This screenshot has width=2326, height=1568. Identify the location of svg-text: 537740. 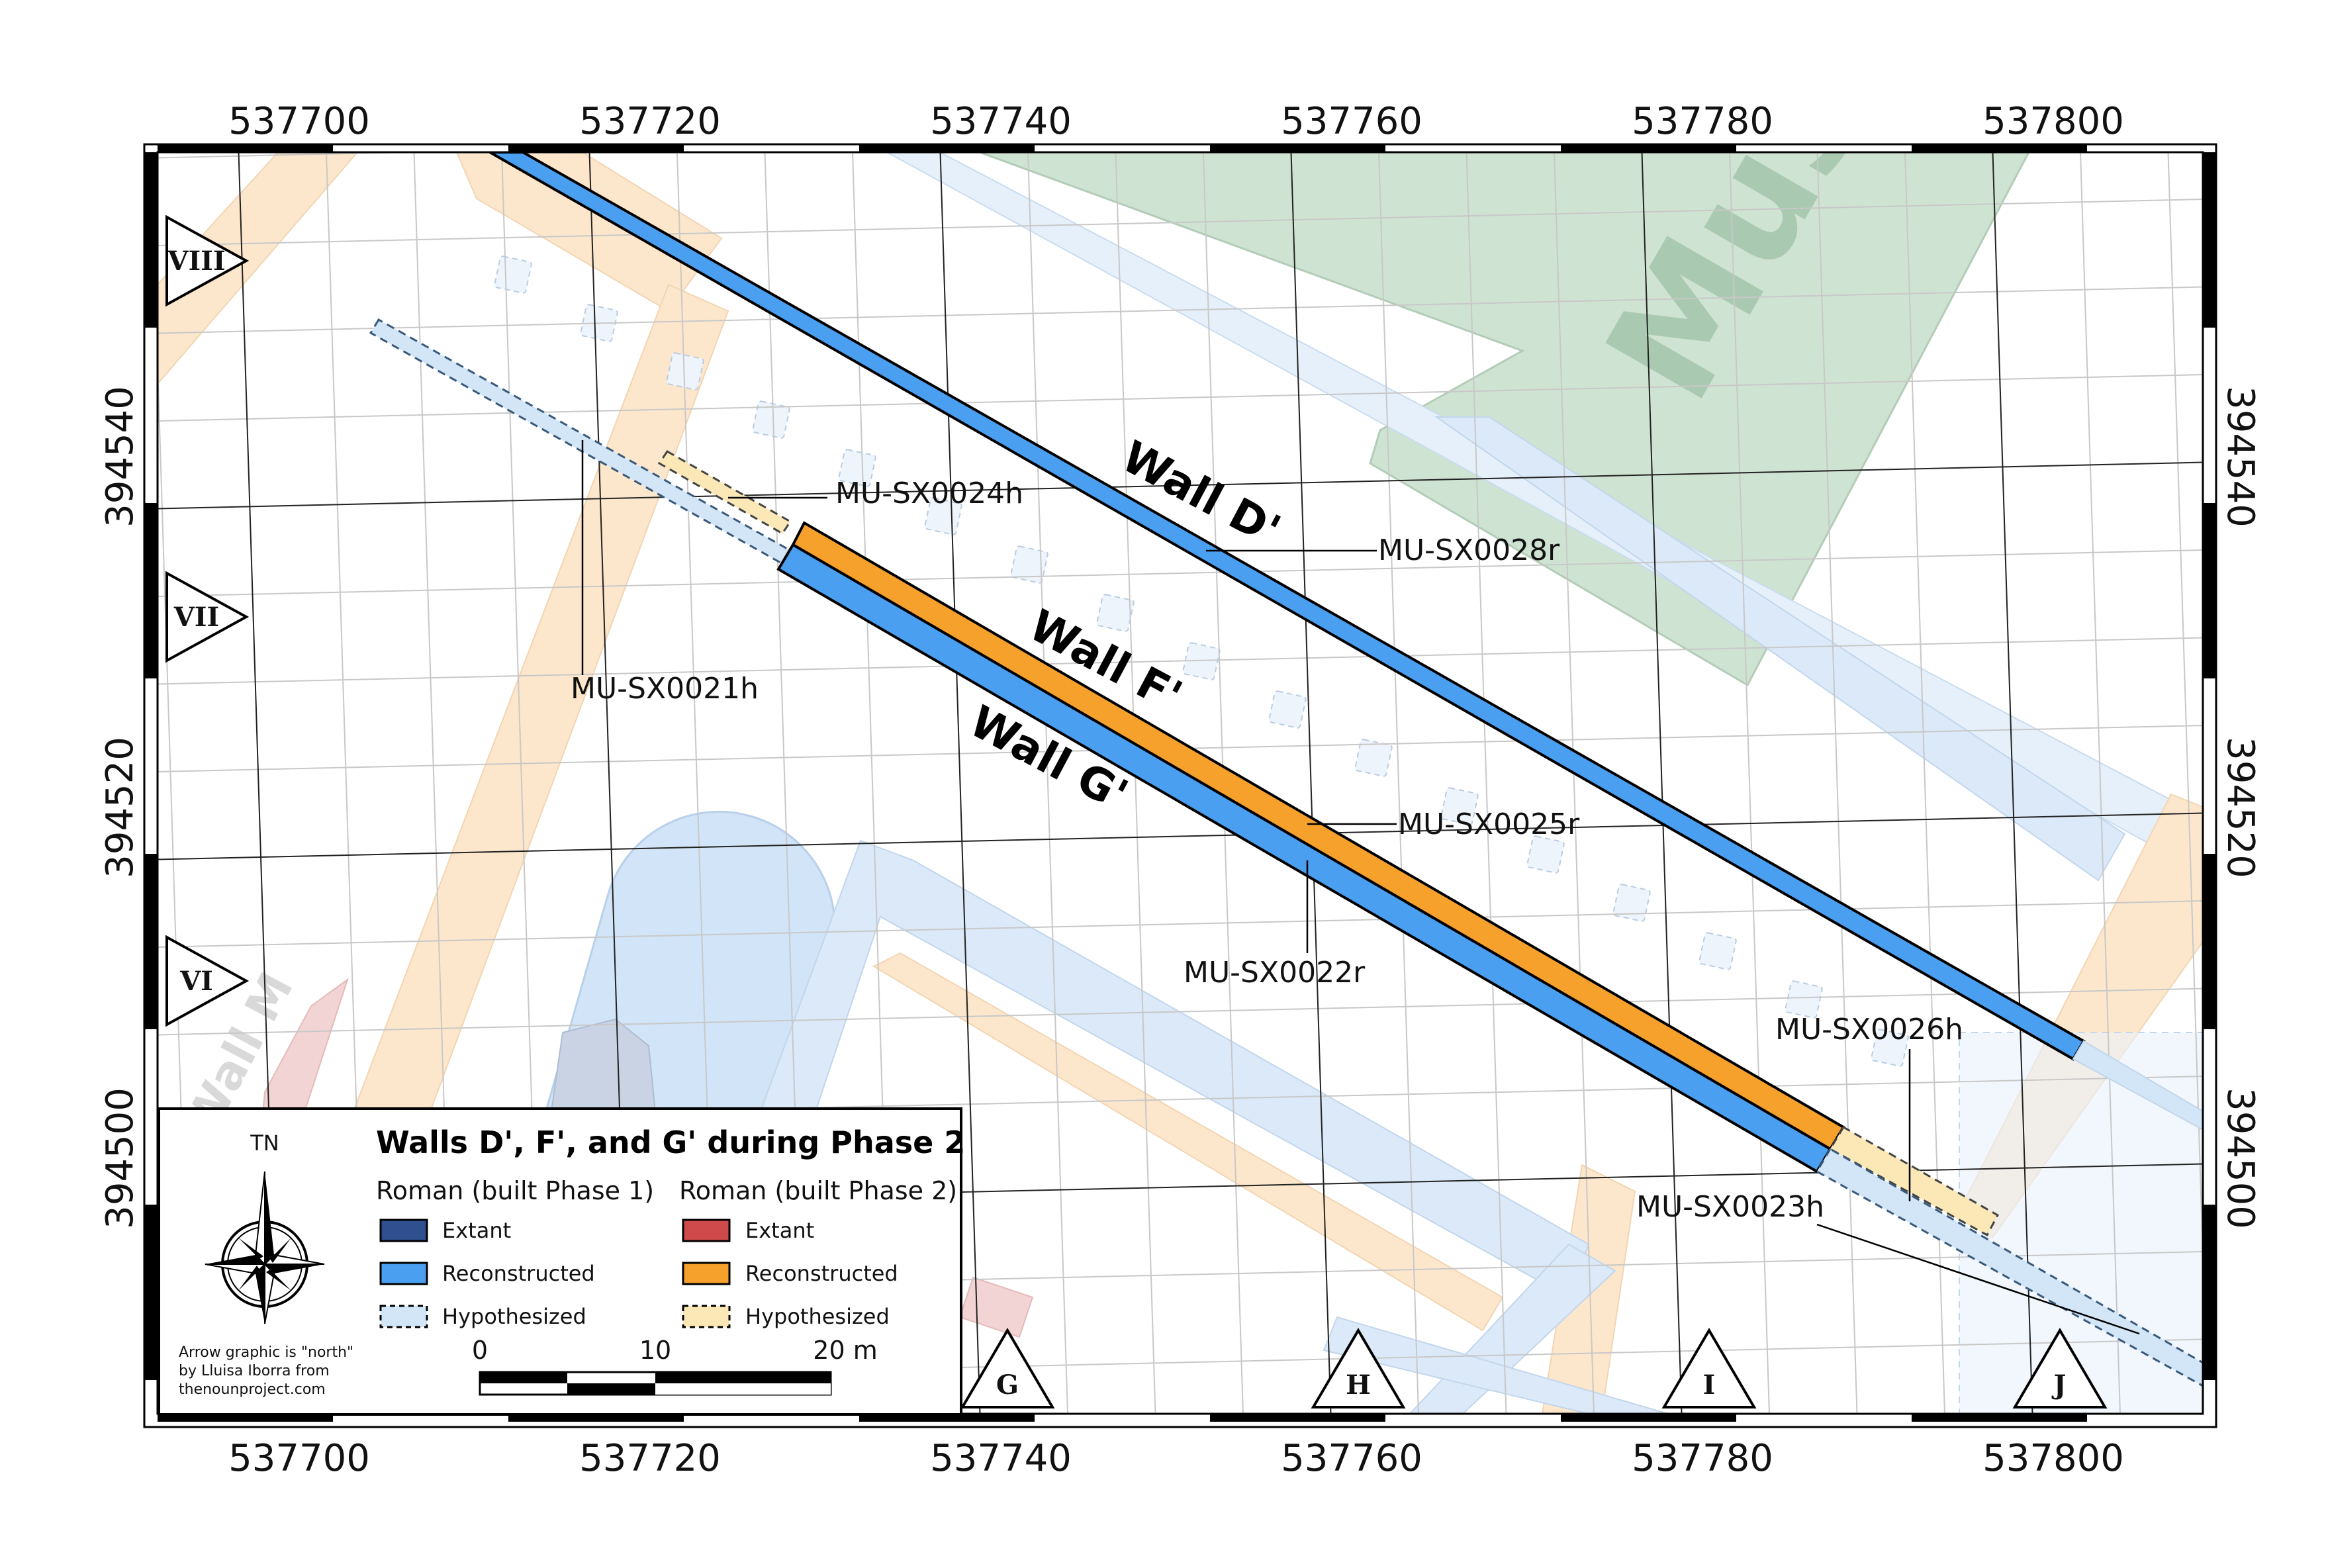
(1001, 121).